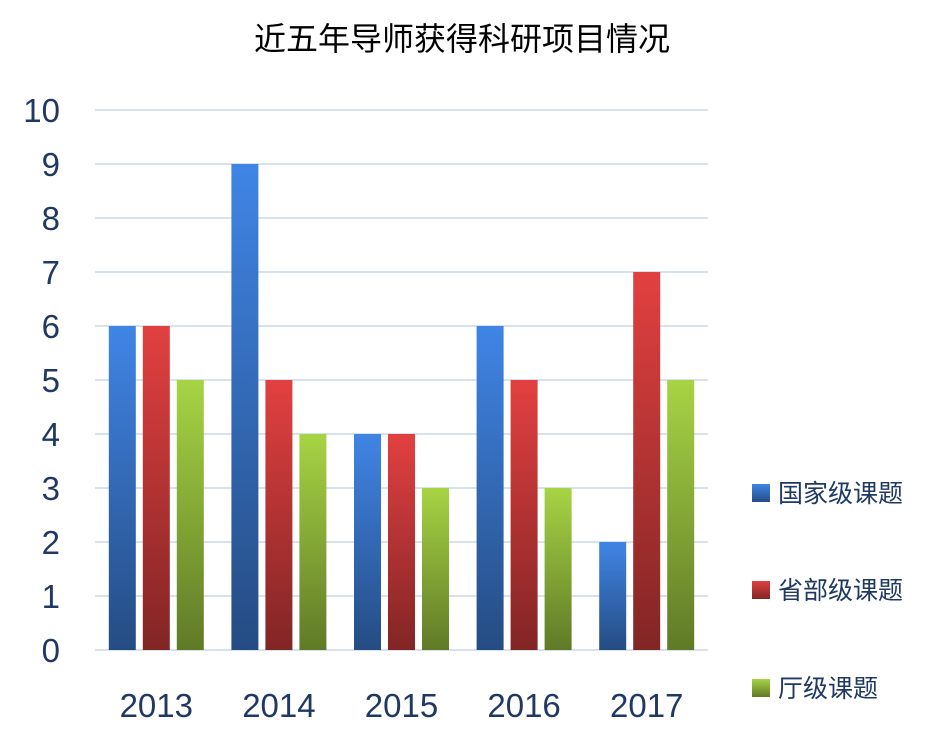  Describe the element at coordinates (41, 110) in the screenshot. I see `y-tick-label: 10` at that location.